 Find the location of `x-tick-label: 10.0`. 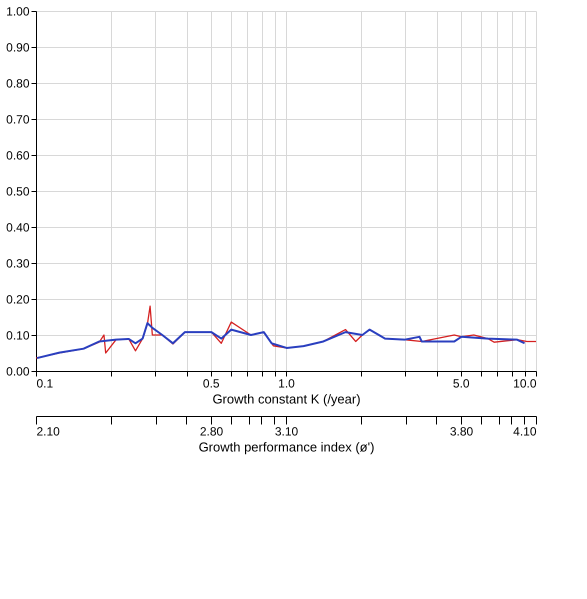

x-tick-label: 10.0 is located at coordinates (525, 383).